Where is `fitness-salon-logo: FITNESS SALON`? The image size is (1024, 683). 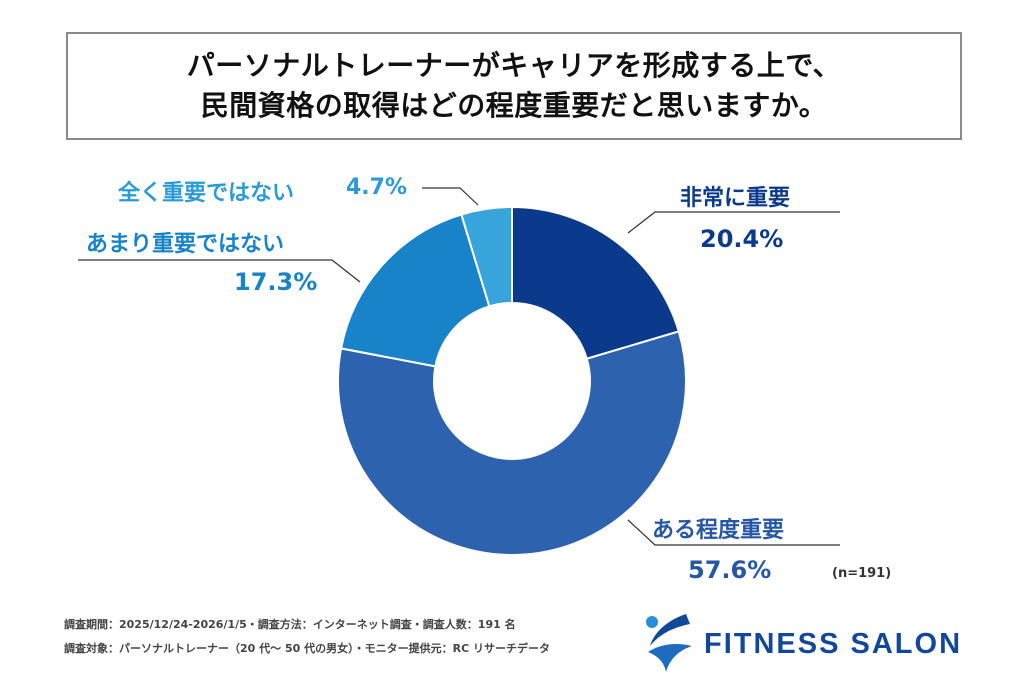
fitness-salon-logo: FITNESS SALON is located at coordinates (801, 644).